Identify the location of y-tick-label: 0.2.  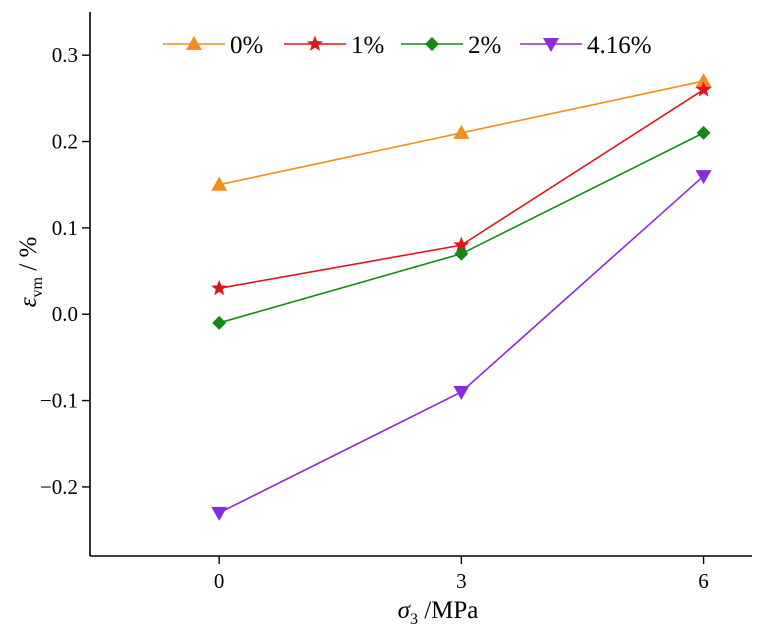
(65, 142).